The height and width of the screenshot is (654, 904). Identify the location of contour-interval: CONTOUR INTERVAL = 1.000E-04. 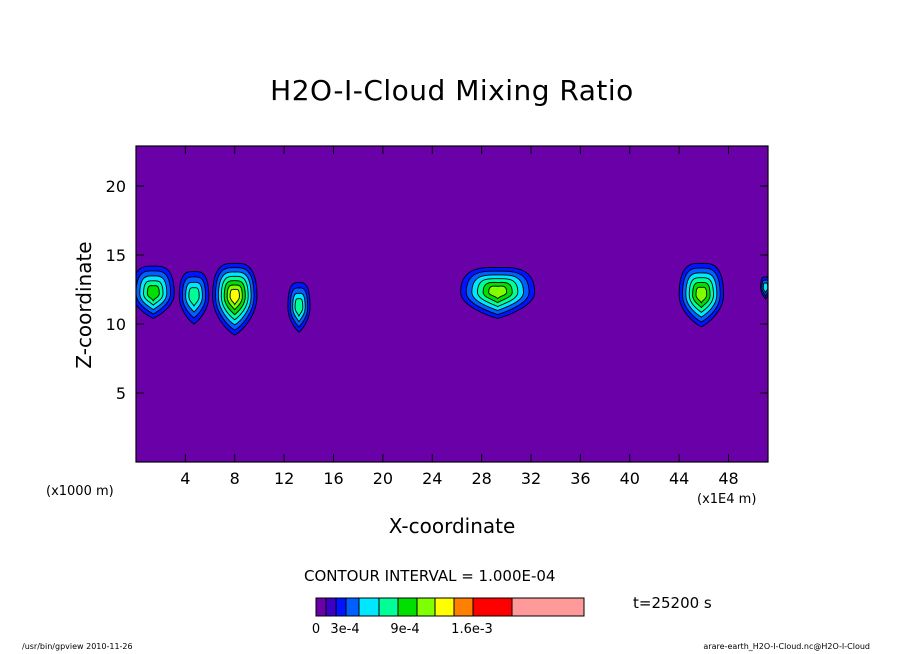
(430, 576).